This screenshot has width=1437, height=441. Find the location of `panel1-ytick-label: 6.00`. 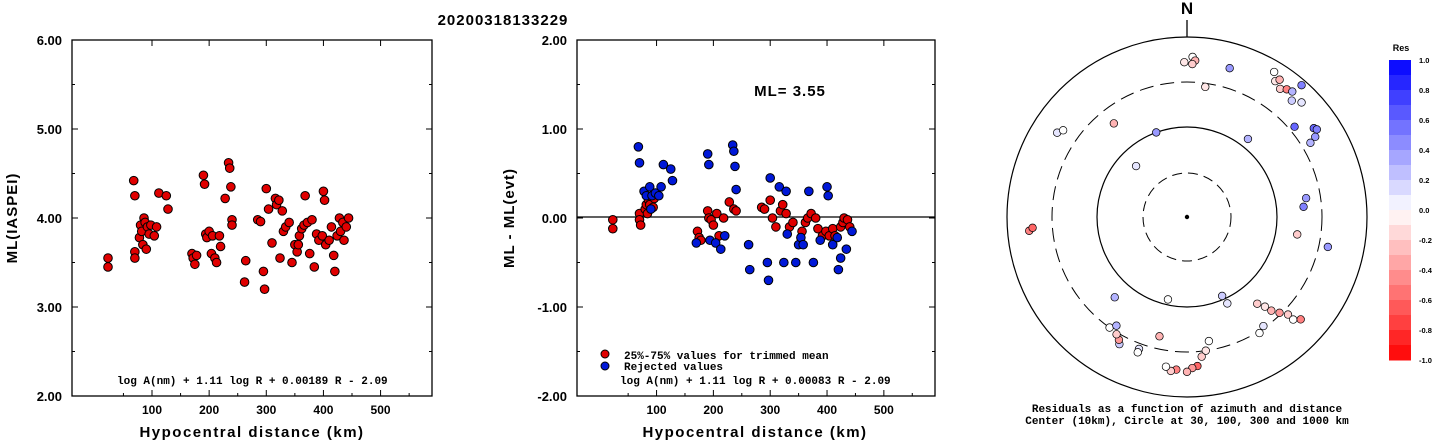

panel1-ytick-label: 6.00 is located at coordinates (49, 40).